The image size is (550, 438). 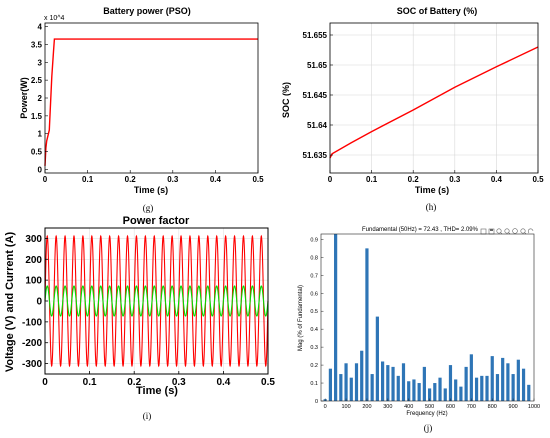 I want to click on panel-i-y-tick-label: 300, so click(x=33, y=239).